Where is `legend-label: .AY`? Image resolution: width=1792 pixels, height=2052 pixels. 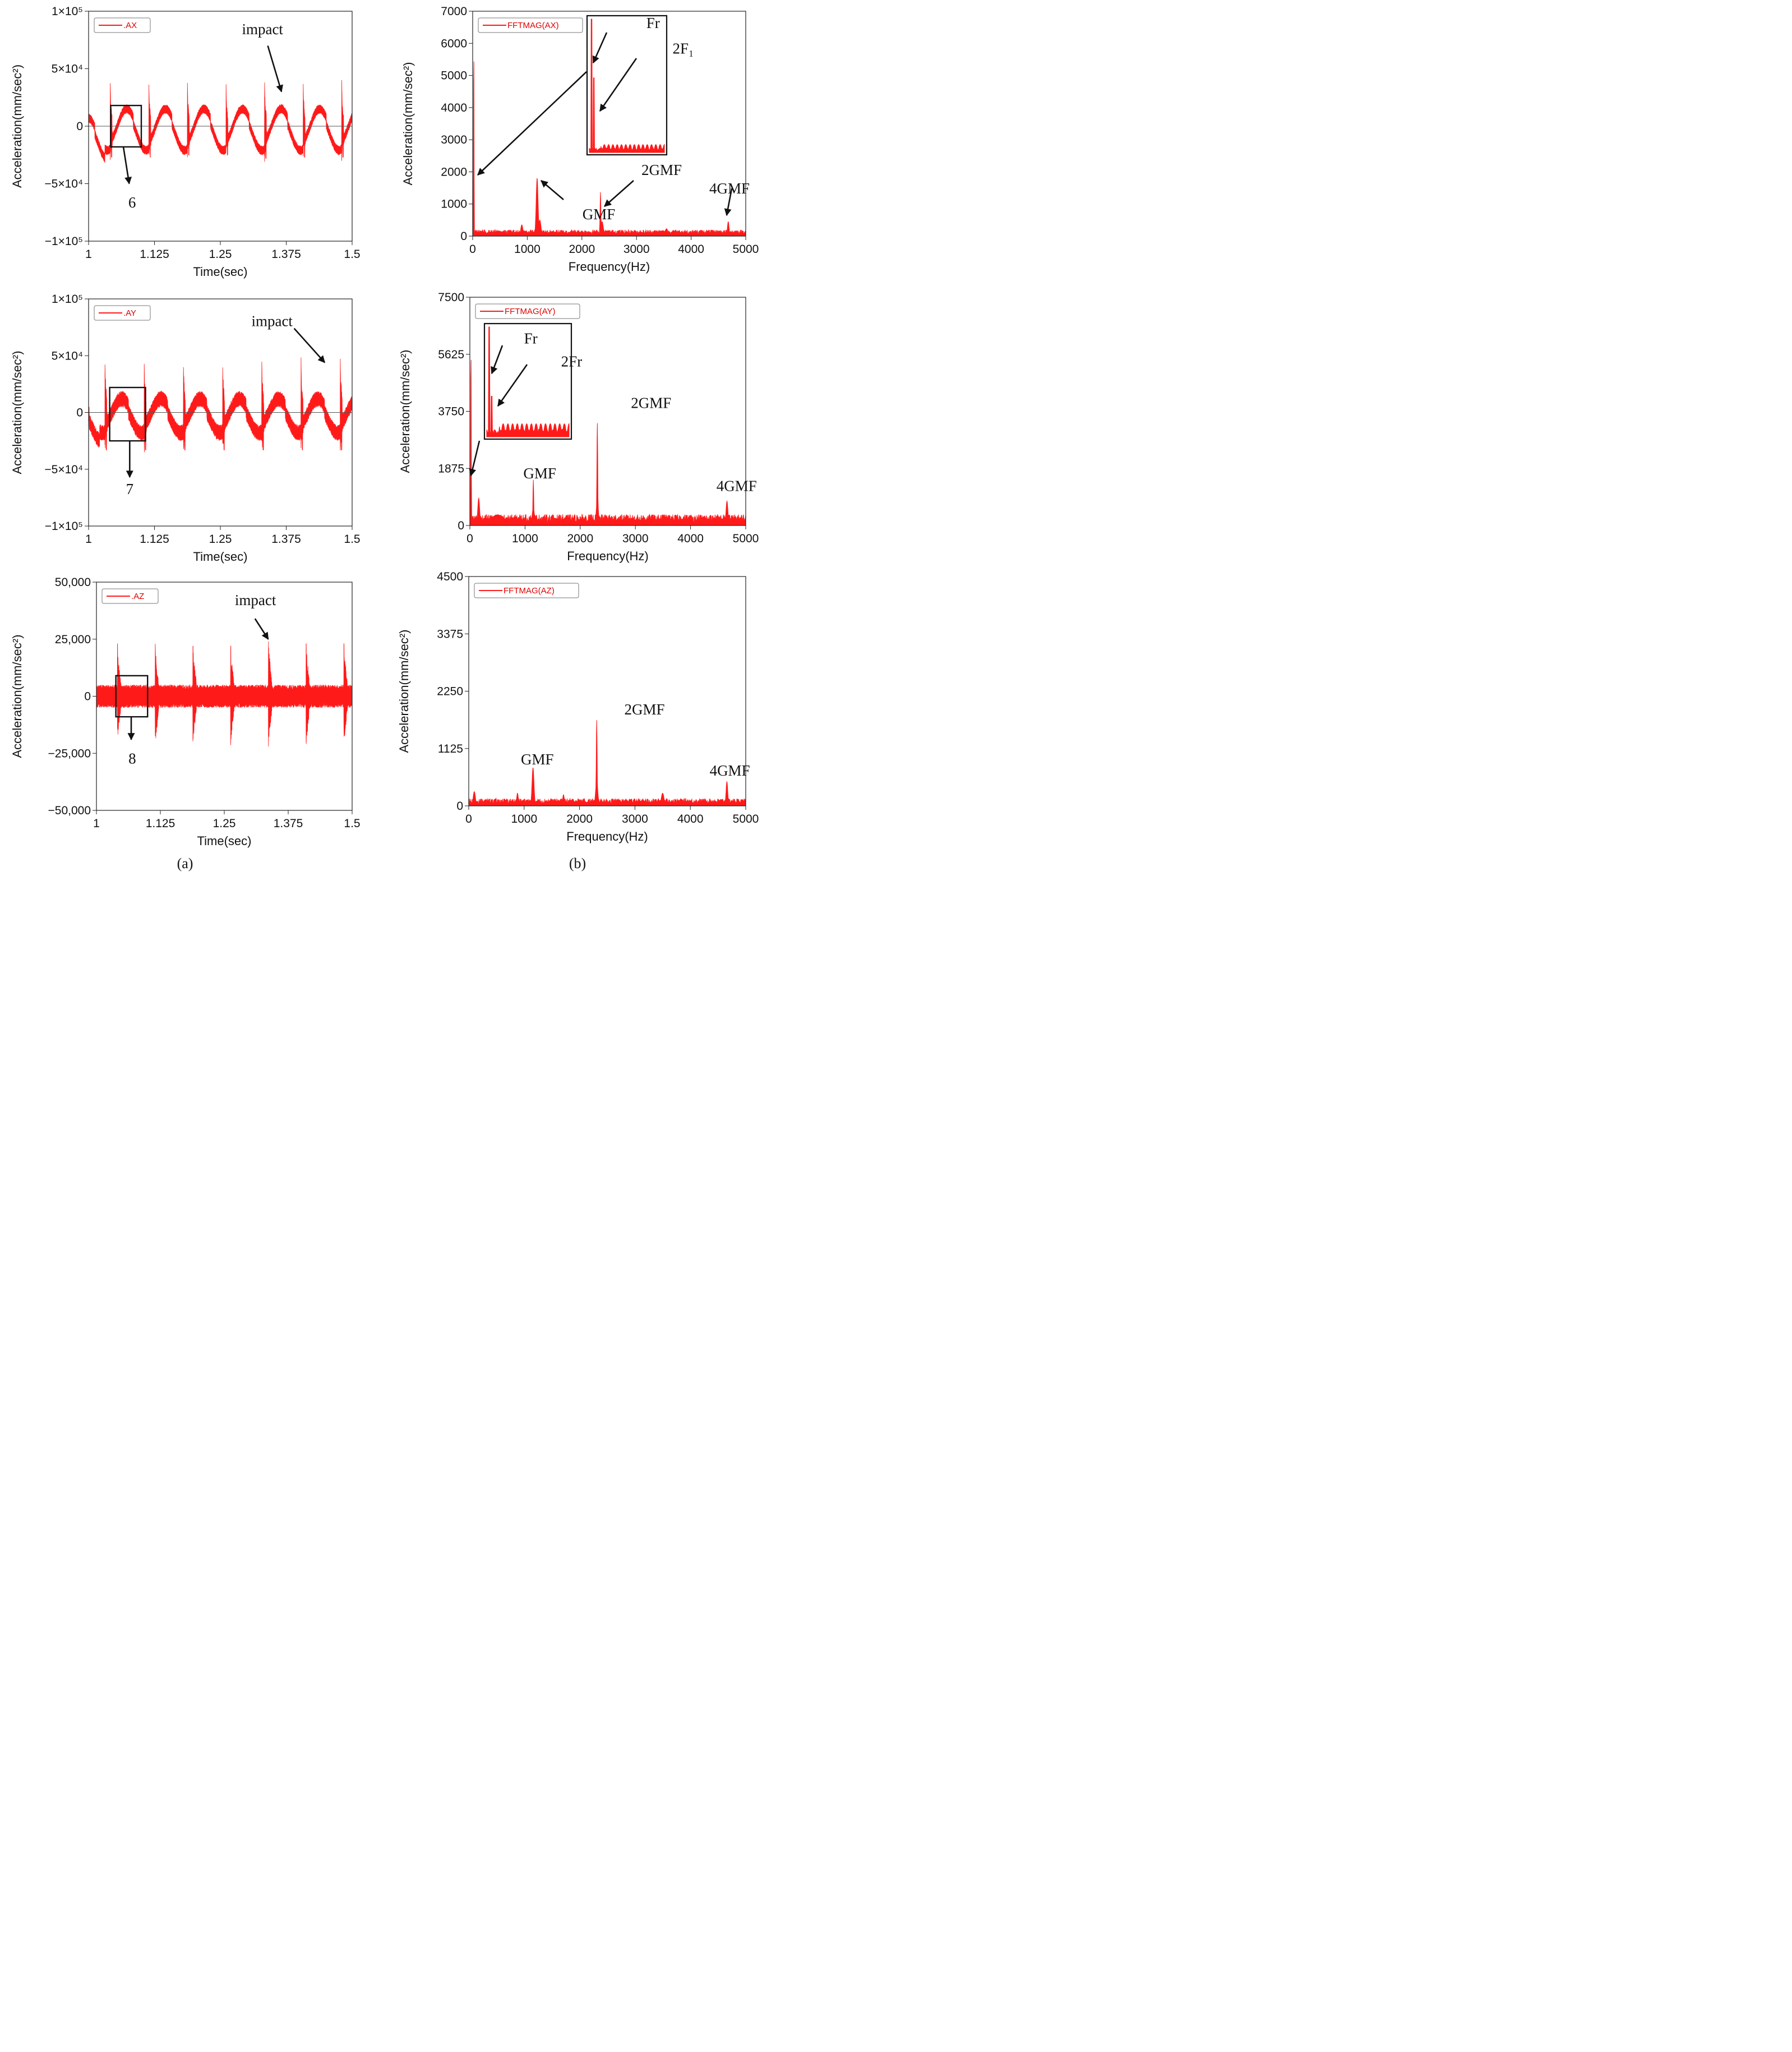
legend-label: .AY is located at coordinates (129, 313).